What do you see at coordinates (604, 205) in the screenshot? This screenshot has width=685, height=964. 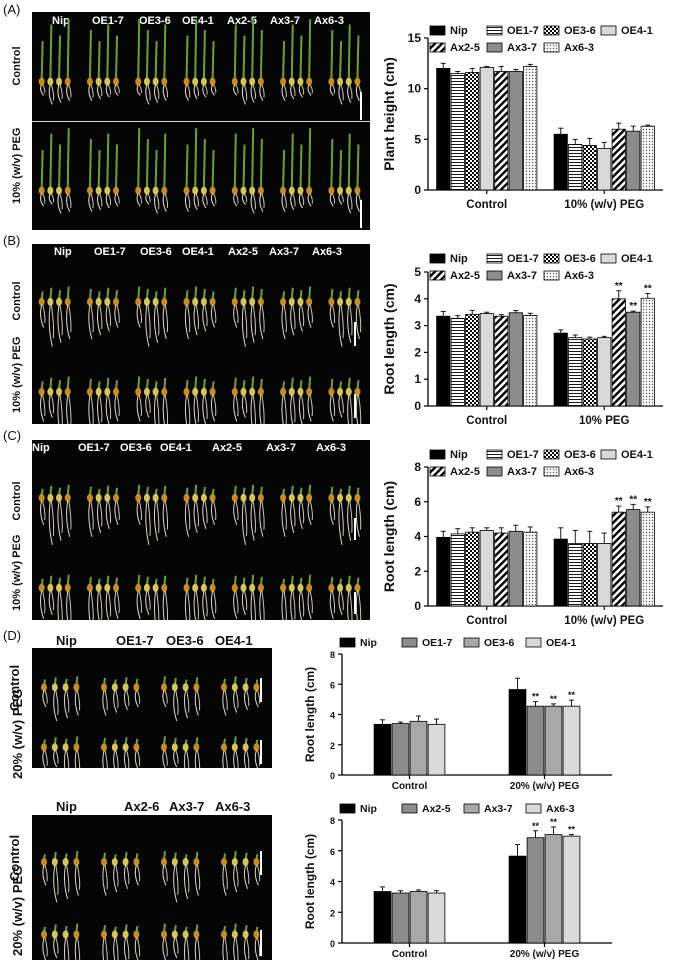 I see `x-category-label: 10% (w/v) PEG` at bounding box center [604, 205].